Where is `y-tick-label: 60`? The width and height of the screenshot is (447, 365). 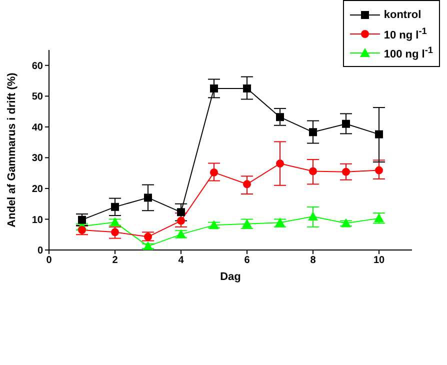 y-tick-label: 60 is located at coordinates (38, 66).